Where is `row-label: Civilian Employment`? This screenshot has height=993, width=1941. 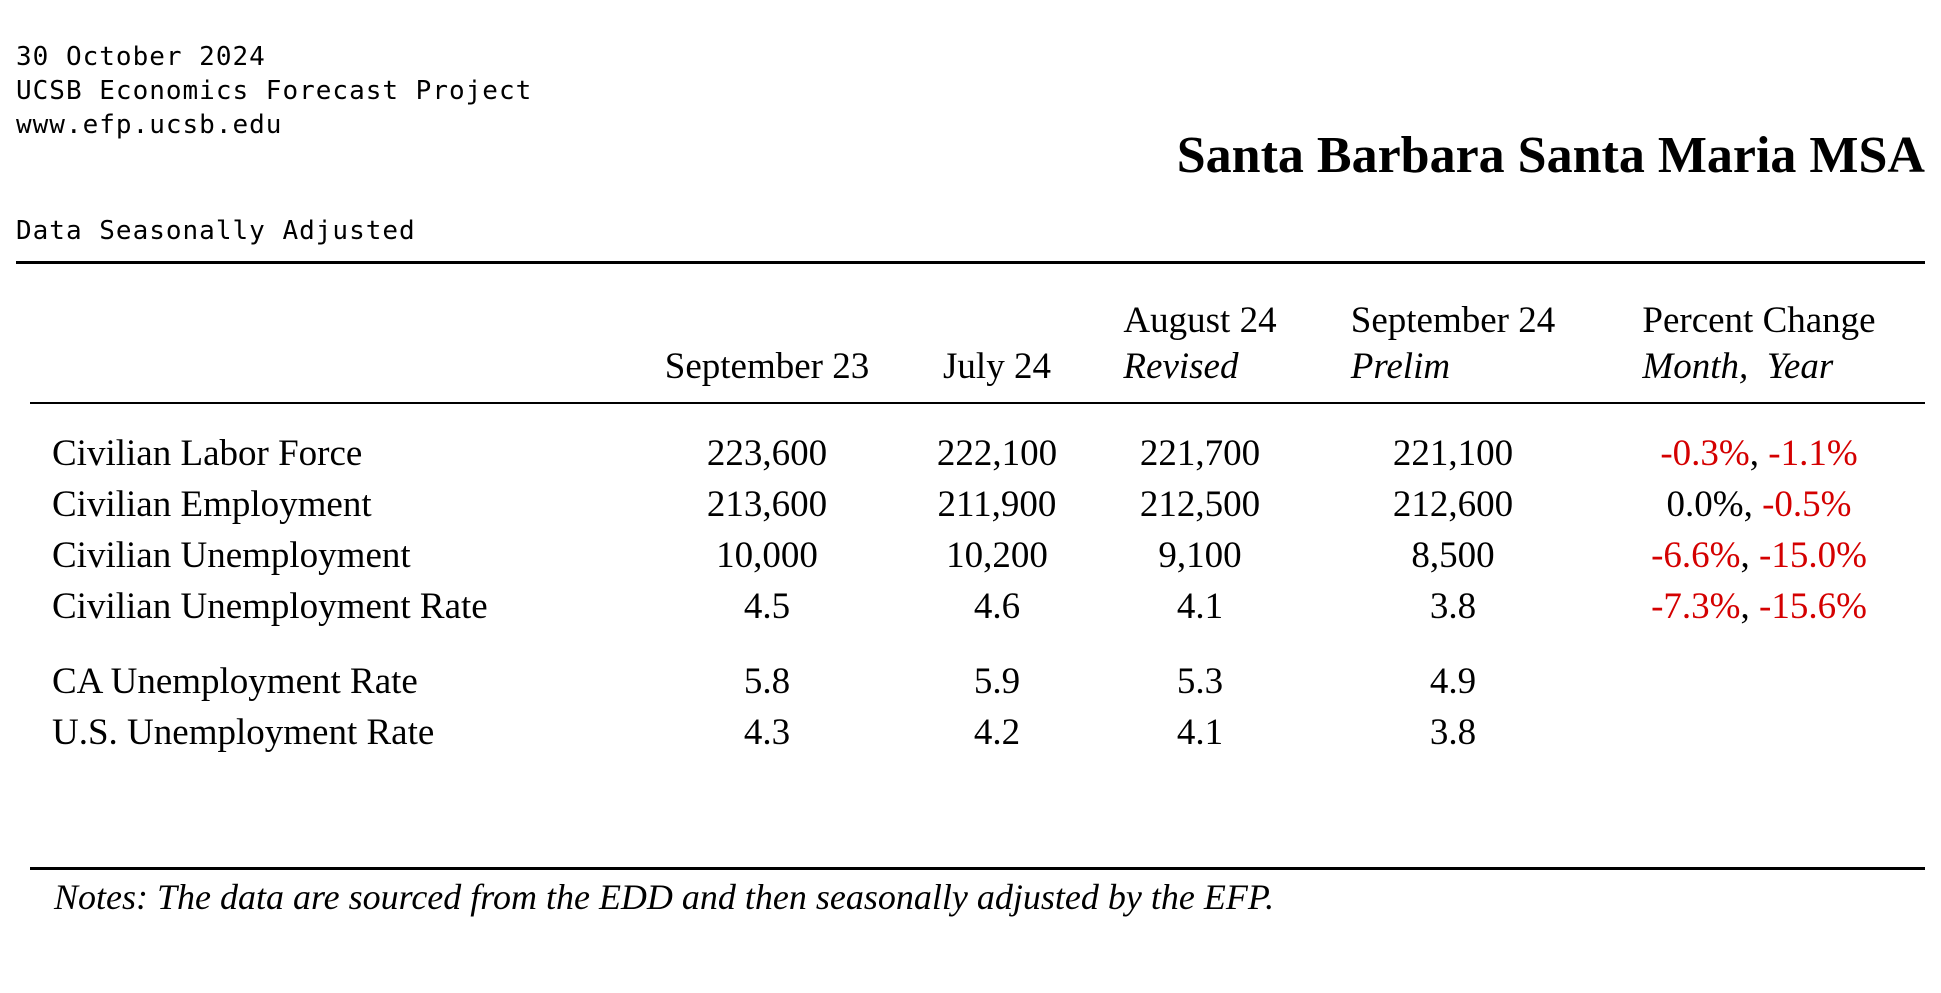 row-label: Civilian Employment is located at coordinates (212, 504).